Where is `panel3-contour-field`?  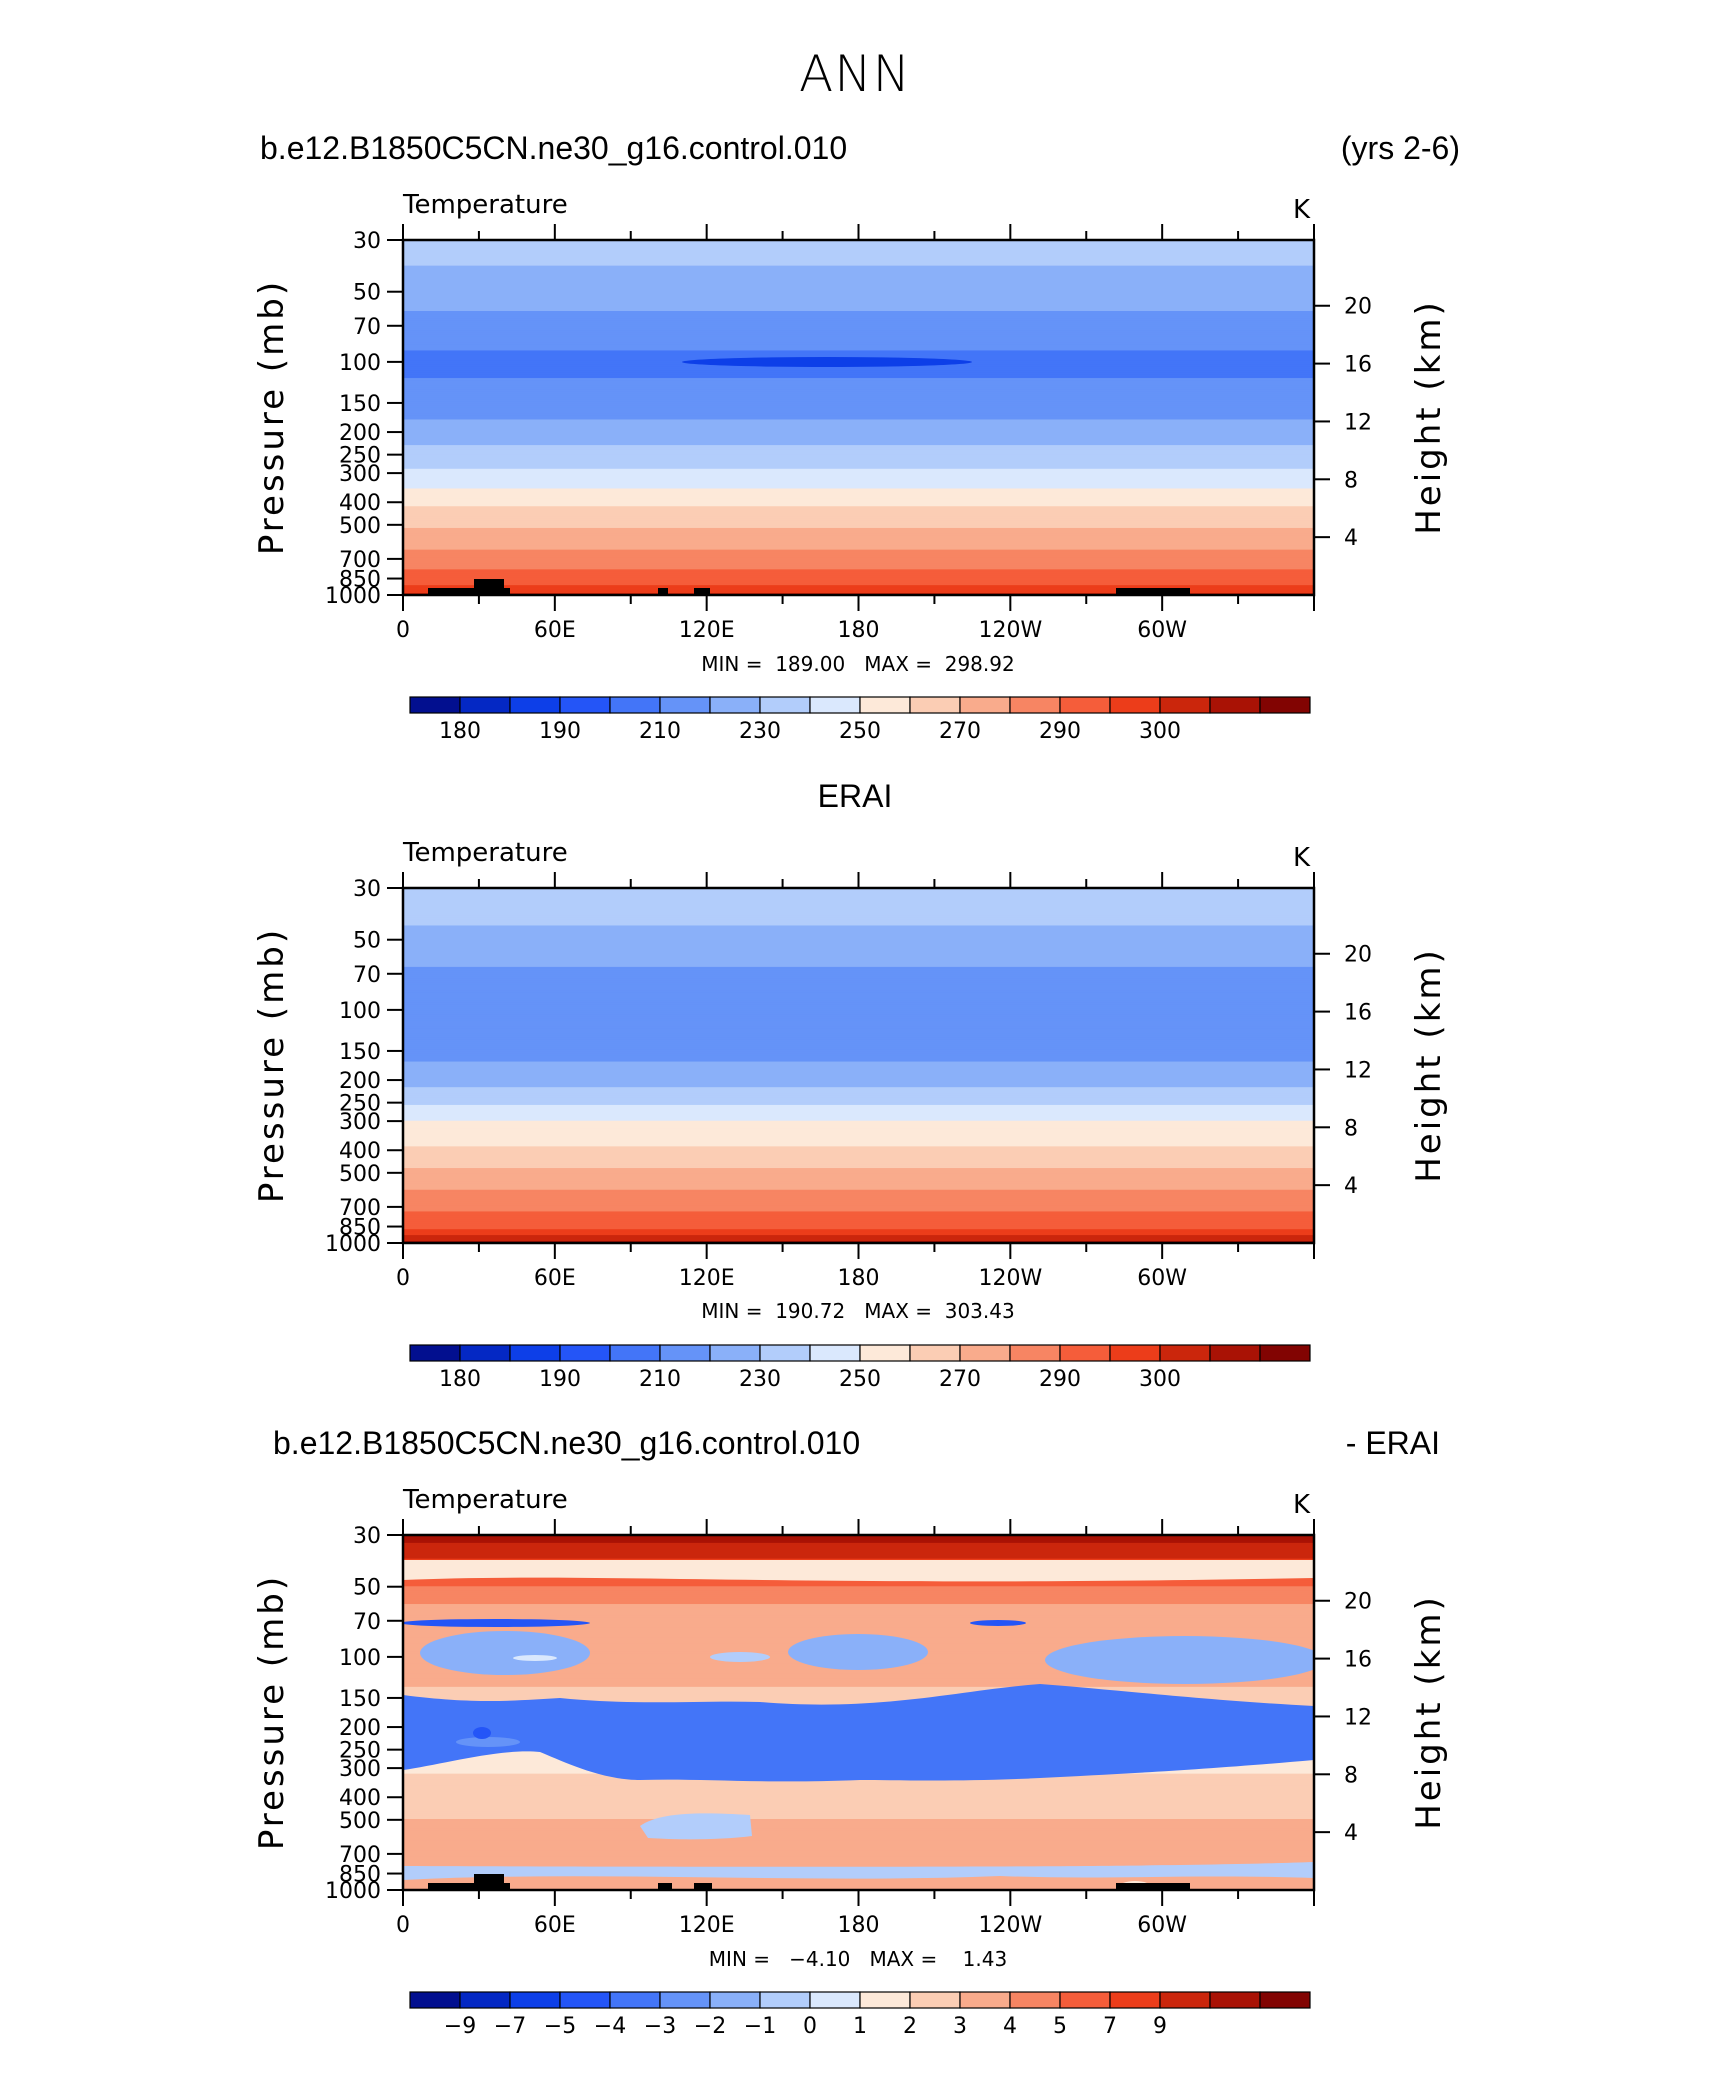
panel3-contour-field is located at coordinates (858, 1712).